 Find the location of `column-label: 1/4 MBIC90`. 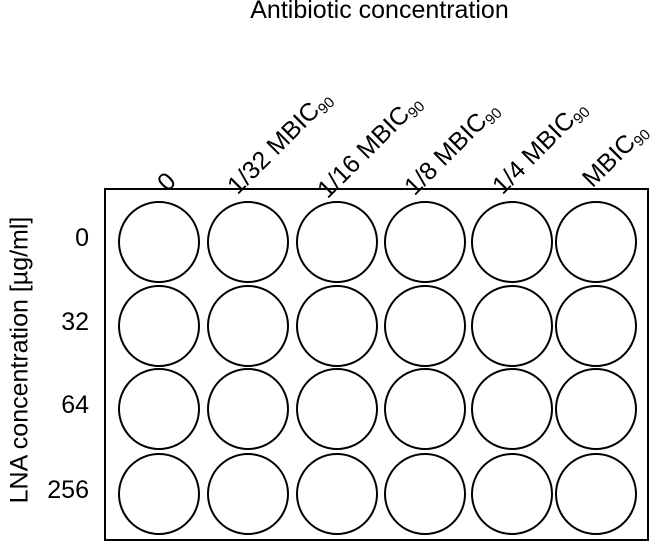

column-label: 1/4 MBIC90 is located at coordinates (540, 148).